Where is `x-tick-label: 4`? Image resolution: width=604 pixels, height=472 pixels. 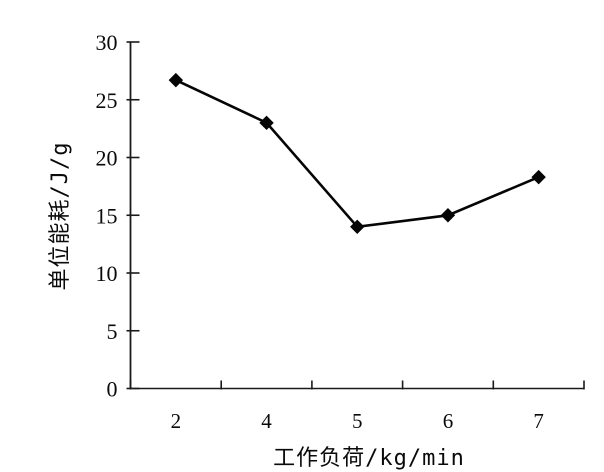 x-tick-label: 4 is located at coordinates (266, 421).